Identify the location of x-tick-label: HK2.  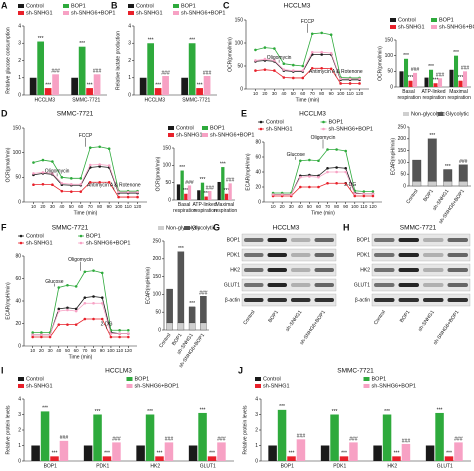
(155, 466).